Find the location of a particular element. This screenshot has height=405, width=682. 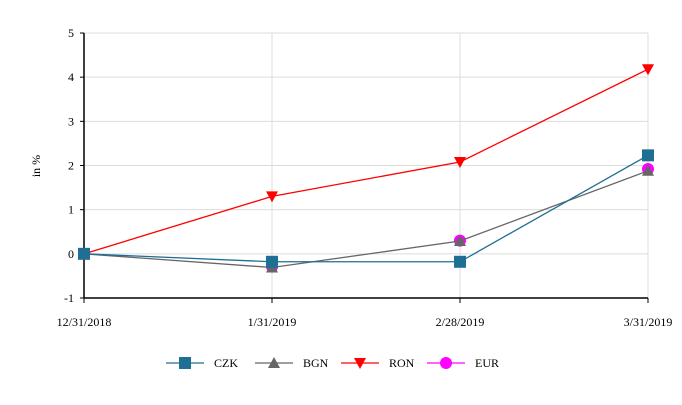

legend-label: RON is located at coordinates (402, 363).